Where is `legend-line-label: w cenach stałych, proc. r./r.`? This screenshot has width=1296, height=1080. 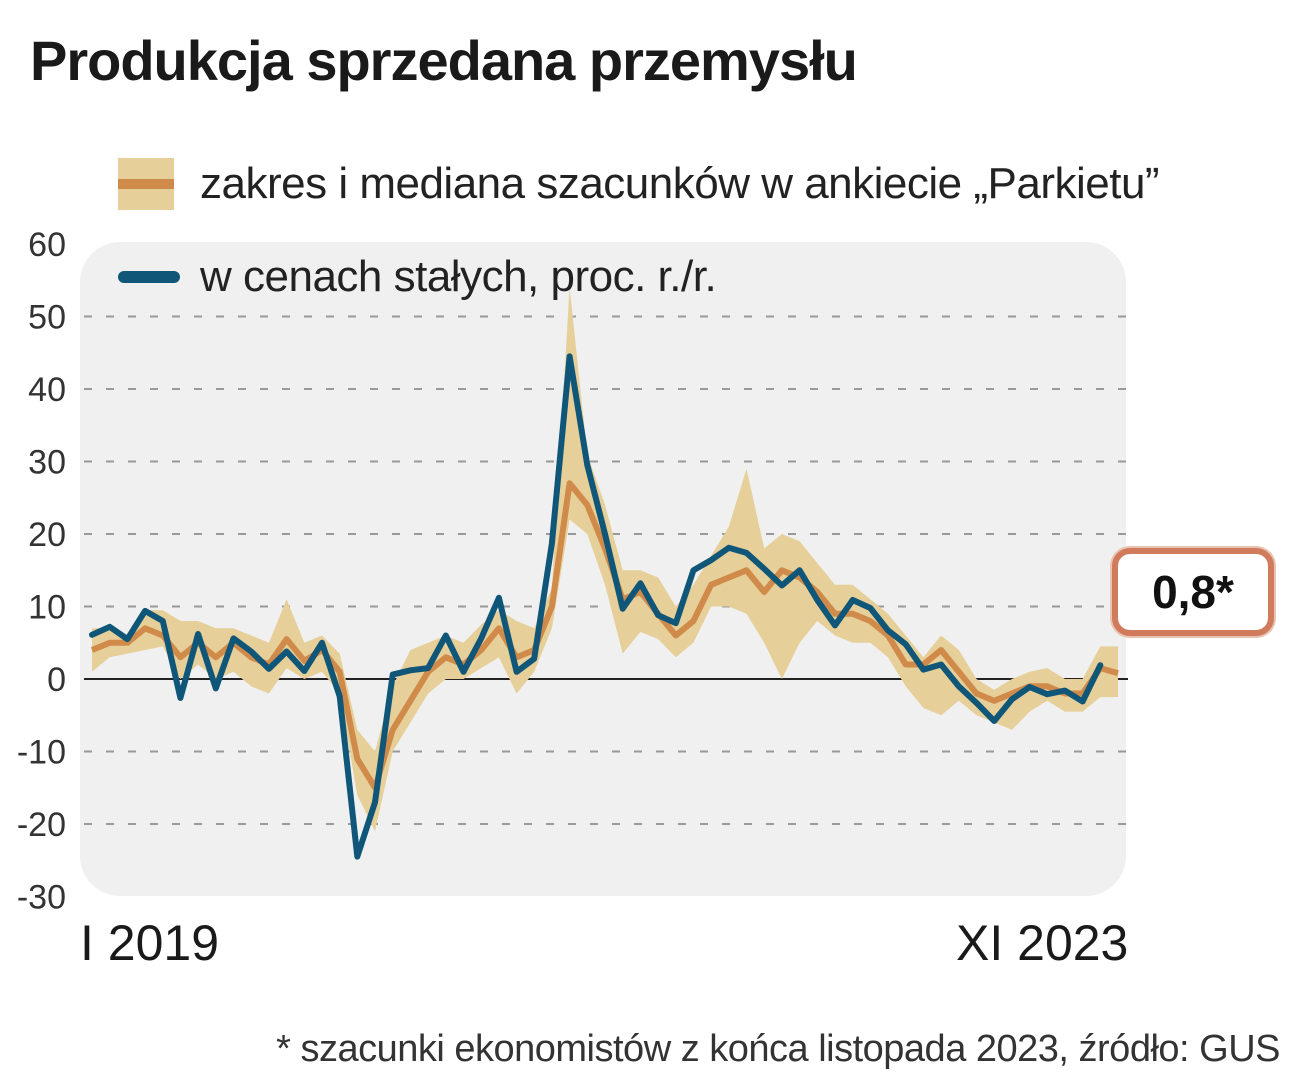
legend-line-label: w cenach stałych, proc. r./r. is located at coordinates (458, 276).